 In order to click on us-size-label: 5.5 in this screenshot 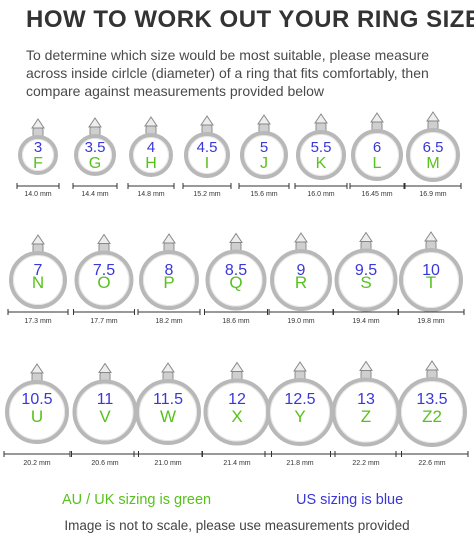, I will do `click(321, 147)`.